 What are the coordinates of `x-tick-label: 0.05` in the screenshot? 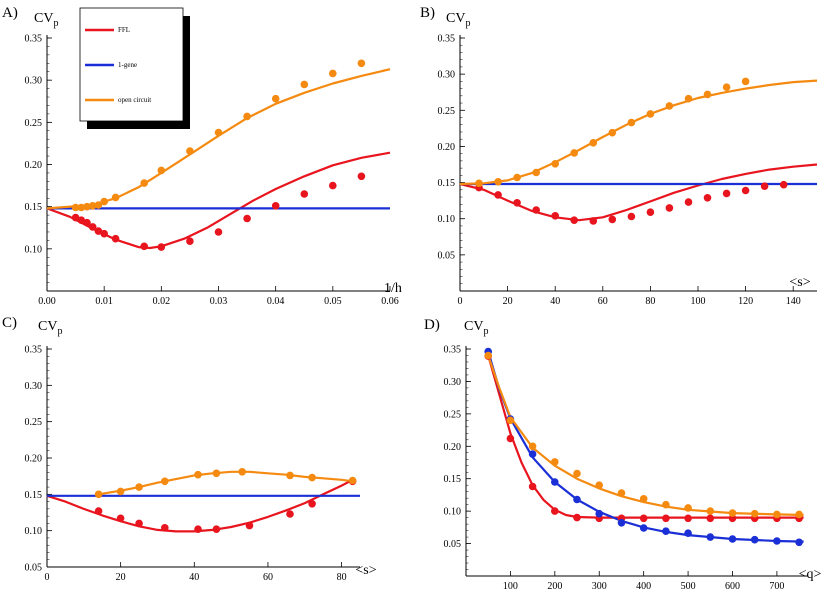 It's located at (333, 301).